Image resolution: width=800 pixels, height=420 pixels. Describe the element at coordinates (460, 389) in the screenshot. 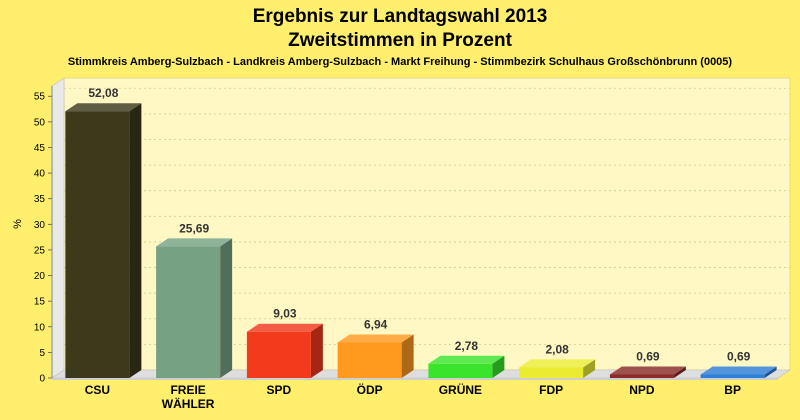

I see `x-tick-label: GRÜNE` at that location.